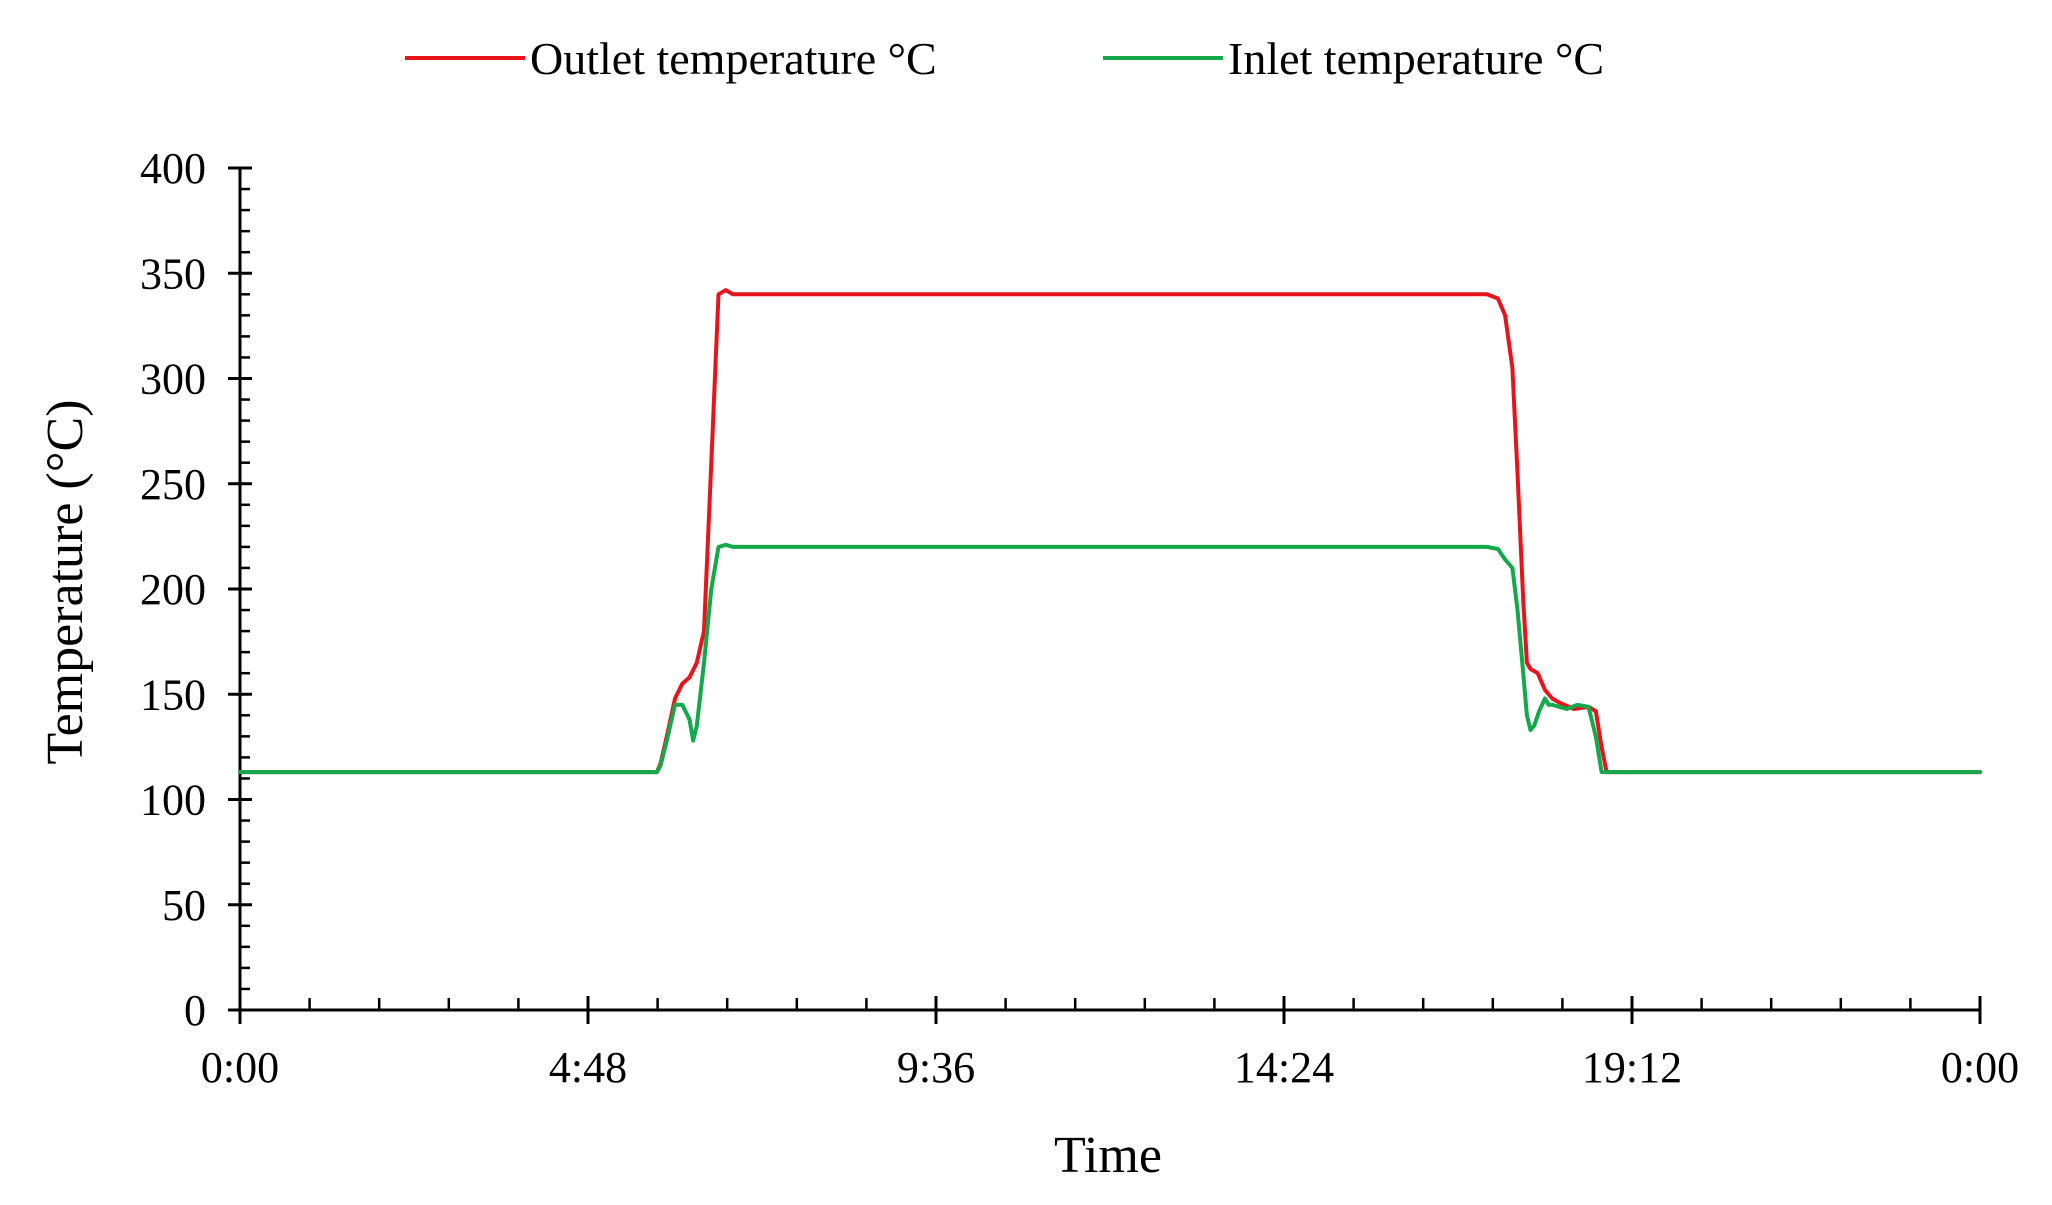 This screenshot has height=1205, width=2052. What do you see at coordinates (936, 1067) in the screenshot?
I see `x-tick-label: 9:36` at bounding box center [936, 1067].